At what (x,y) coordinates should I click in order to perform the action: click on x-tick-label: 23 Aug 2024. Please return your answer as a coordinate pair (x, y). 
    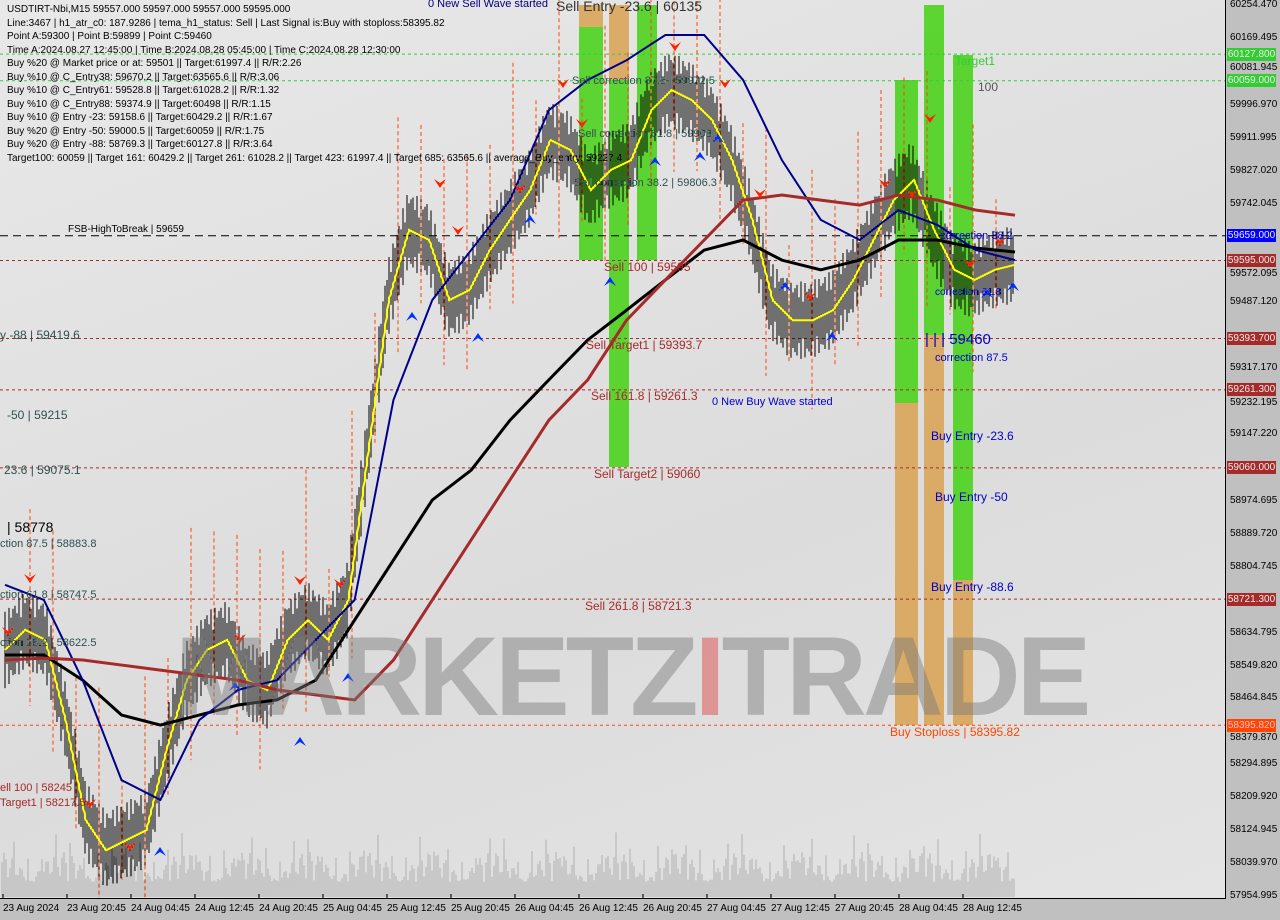
    Looking at the image, I should click on (31, 908).